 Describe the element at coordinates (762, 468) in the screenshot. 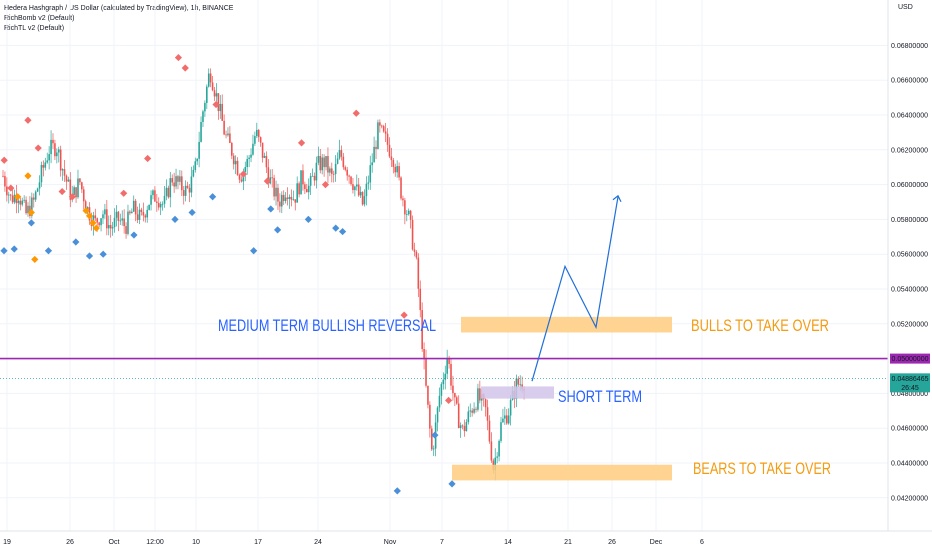

I see `bears-label: BEARS TO TAKE OVER` at that location.